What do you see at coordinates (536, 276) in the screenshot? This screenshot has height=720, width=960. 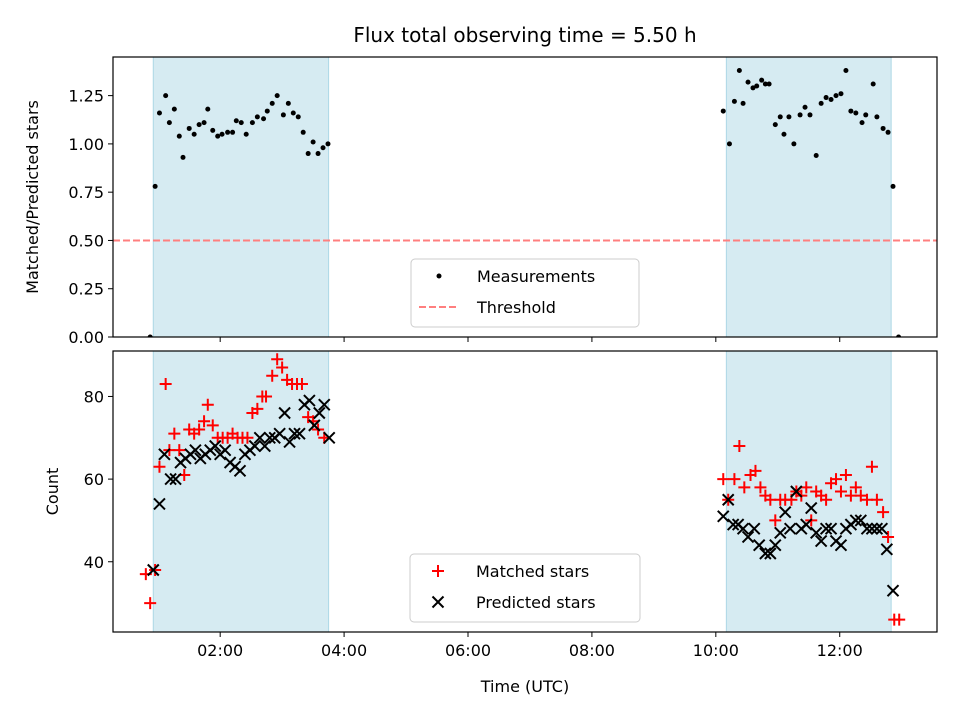 I see `legend-label-1: Measurements` at bounding box center [536, 276].